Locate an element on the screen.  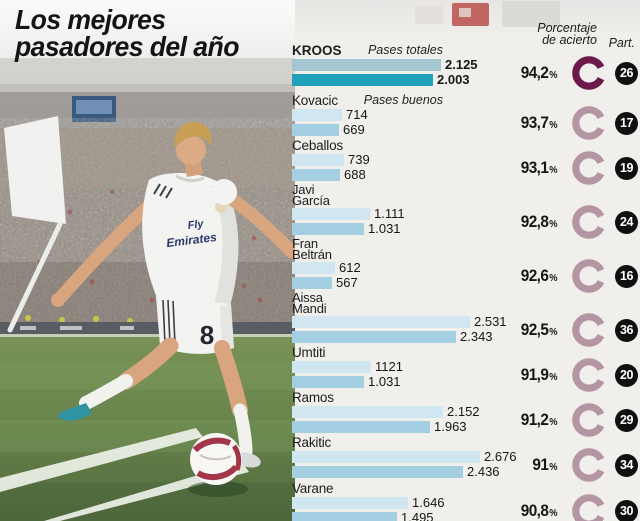
scoreboard-screen is located at coordinates (94, 107).